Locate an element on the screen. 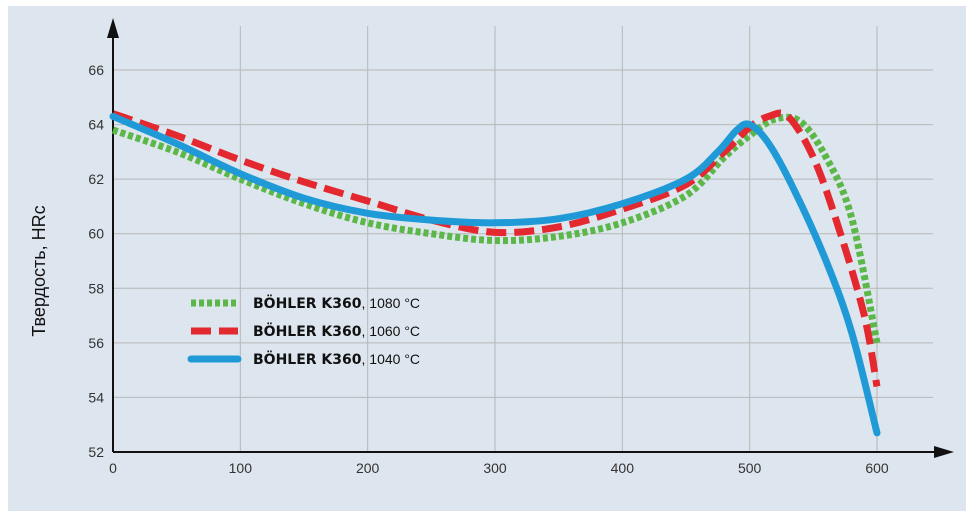  legend-series-temperature: , 1080 °C is located at coordinates (391, 303).